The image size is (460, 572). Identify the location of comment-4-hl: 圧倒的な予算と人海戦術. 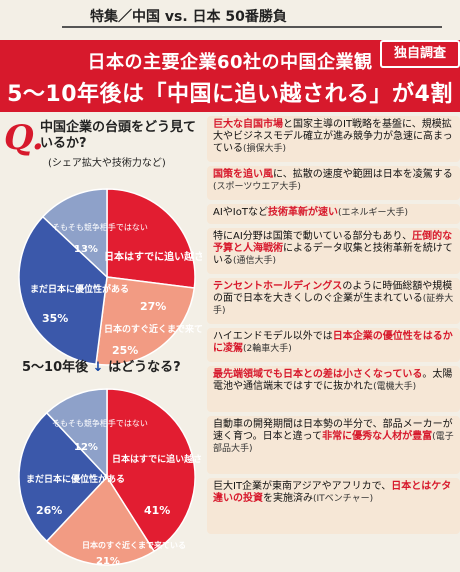
(333, 242).